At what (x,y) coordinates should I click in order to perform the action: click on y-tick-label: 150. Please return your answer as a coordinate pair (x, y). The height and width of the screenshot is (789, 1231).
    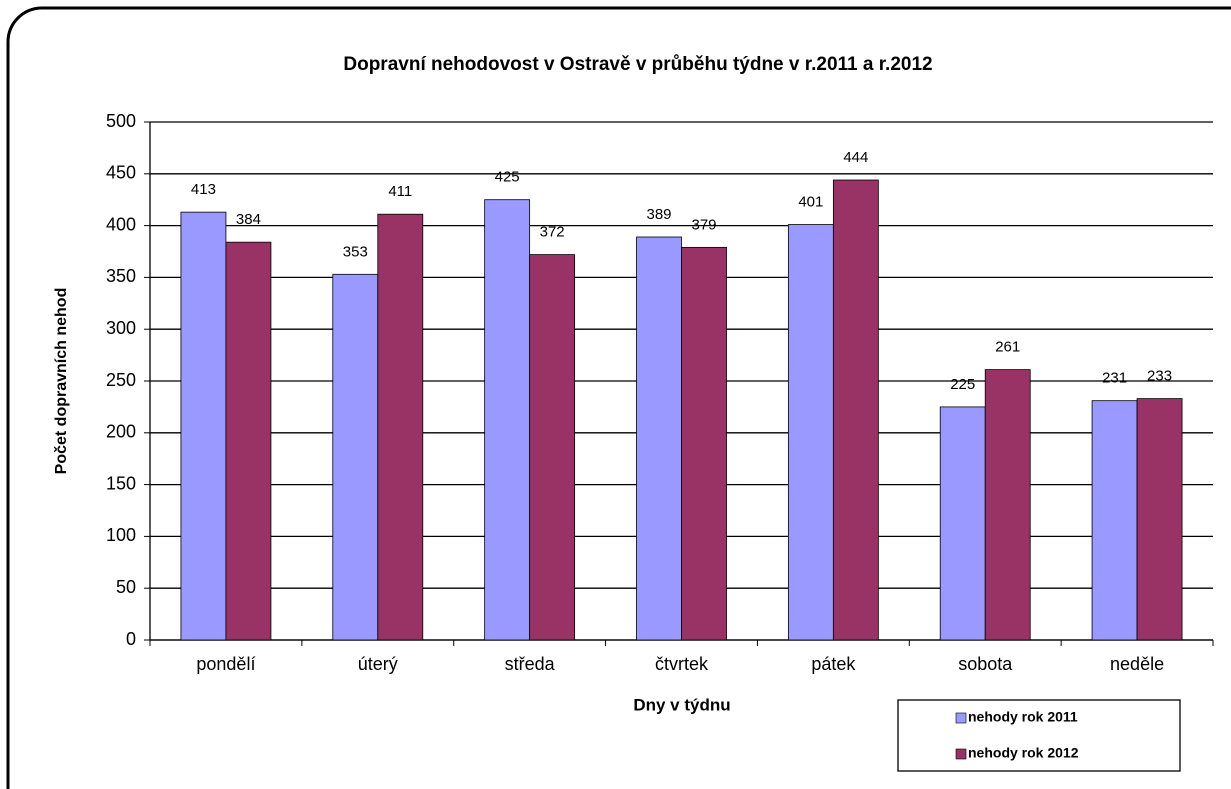
    Looking at the image, I should click on (121, 483).